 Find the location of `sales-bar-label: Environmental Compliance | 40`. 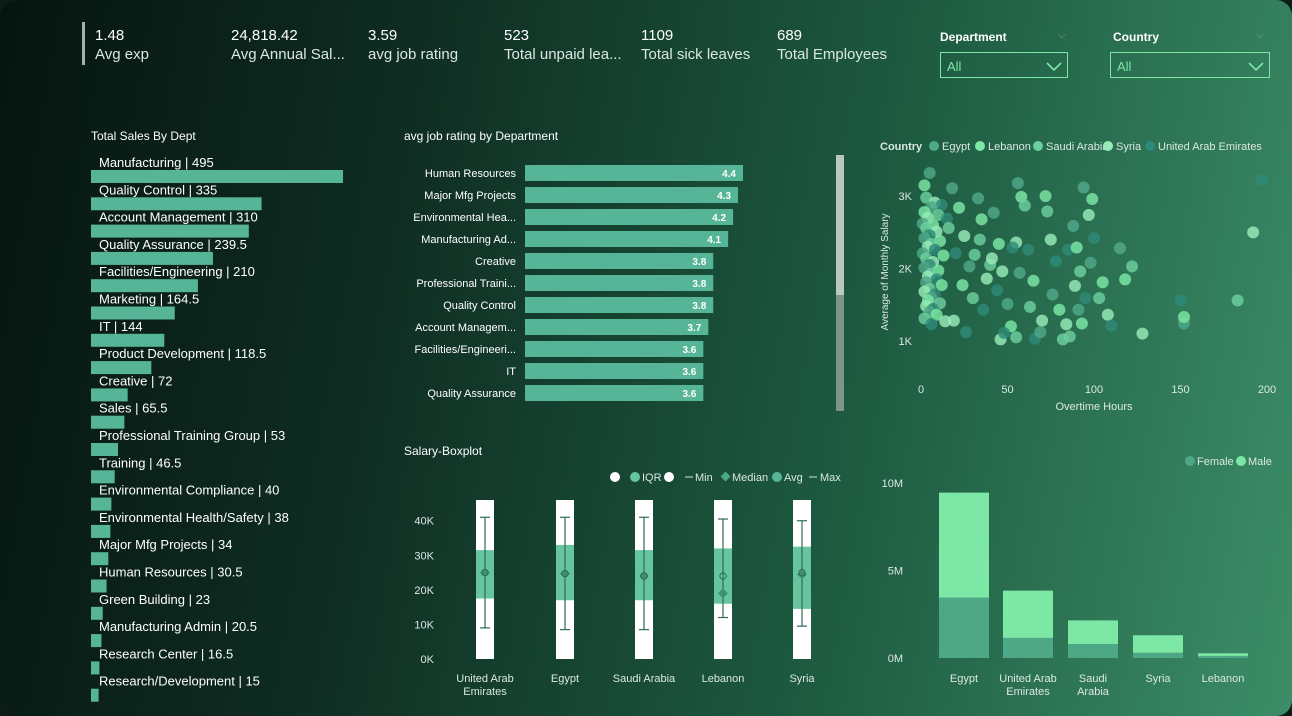

sales-bar-label: Environmental Compliance | 40 is located at coordinates (189, 490).